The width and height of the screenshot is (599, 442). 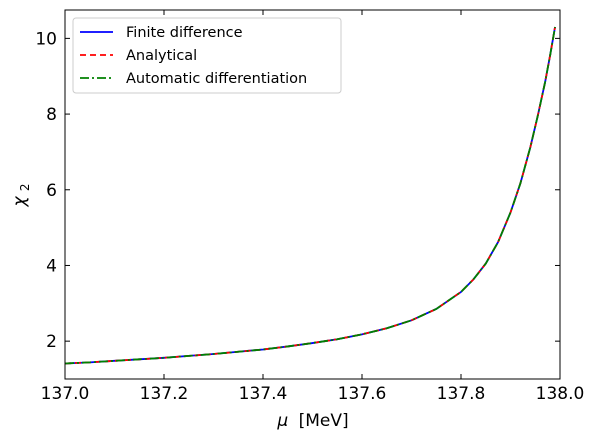 I want to click on legend-label-2: Automatic differentiation, so click(x=216, y=79).